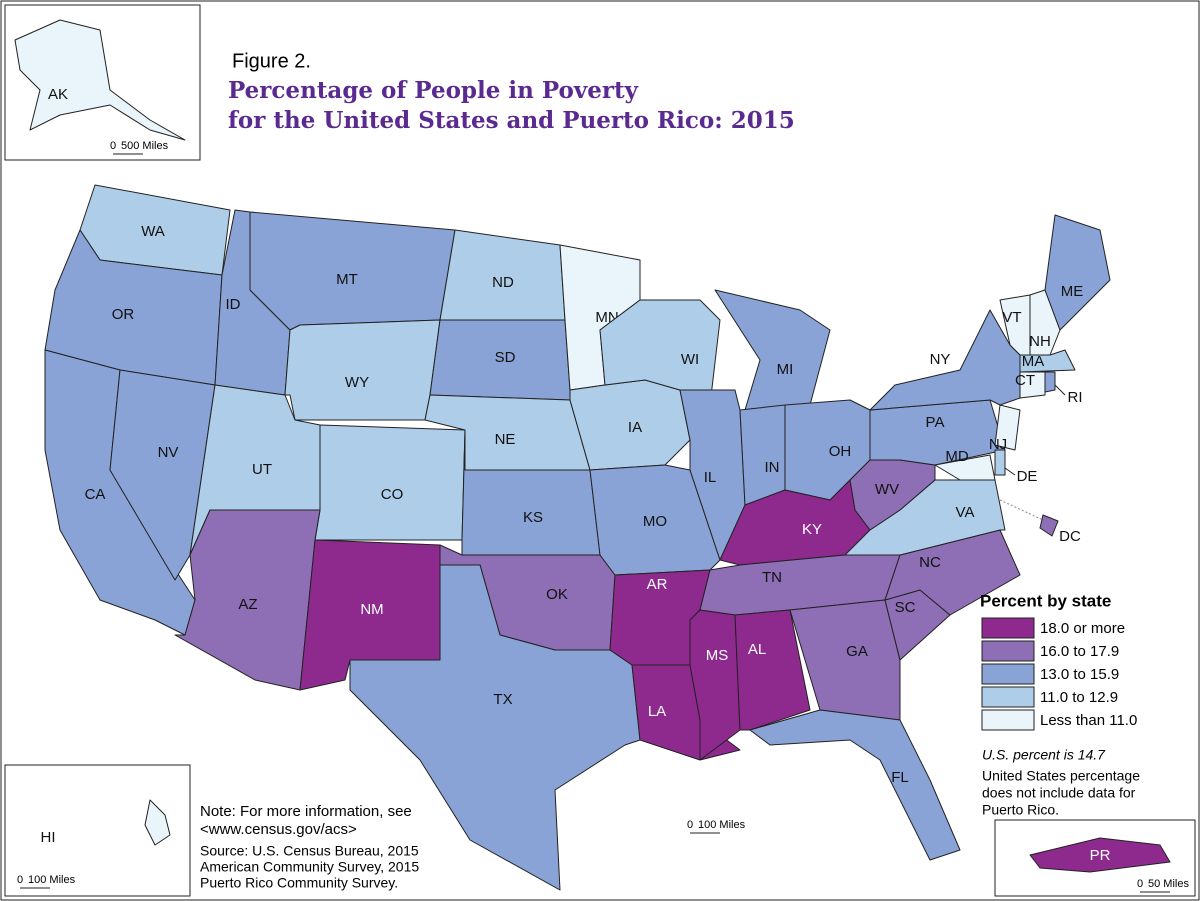 This screenshot has height=901, width=1200. What do you see at coordinates (309, 867) in the screenshot?
I see `source: American Community Survey, 2015` at bounding box center [309, 867].